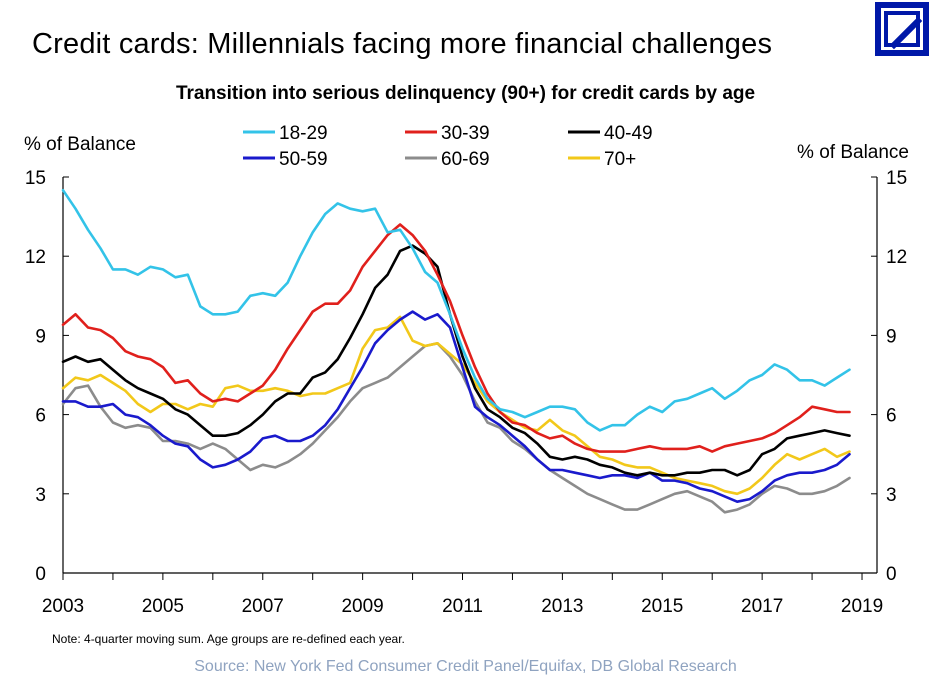 Image resolution: width=931 pixels, height=682 pixels. Describe the element at coordinates (896, 257) in the screenshot. I see `y-tick-label-right: 12` at that location.